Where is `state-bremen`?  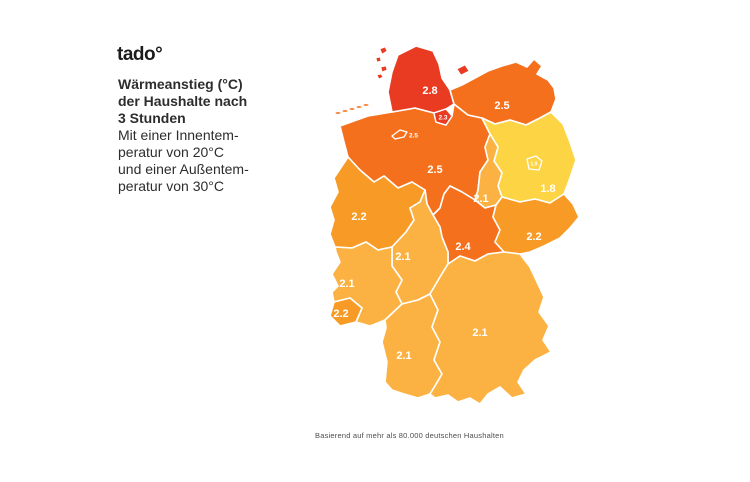 state-bremen is located at coordinates (399, 134).